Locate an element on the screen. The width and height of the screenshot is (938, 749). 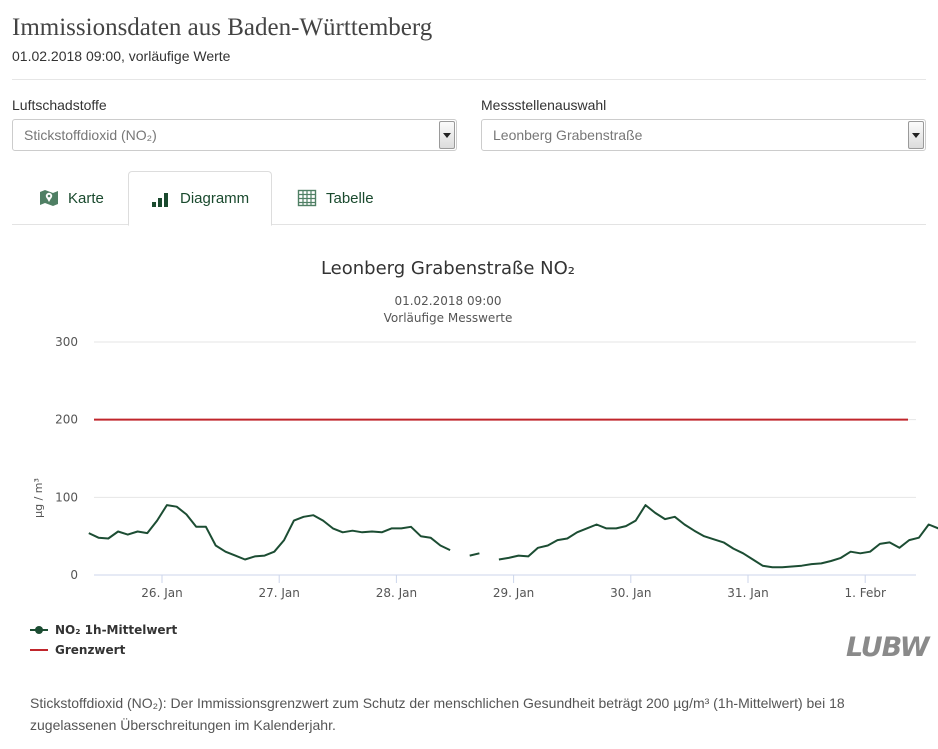
lubw-logo: LUBW is located at coordinates (888, 647).